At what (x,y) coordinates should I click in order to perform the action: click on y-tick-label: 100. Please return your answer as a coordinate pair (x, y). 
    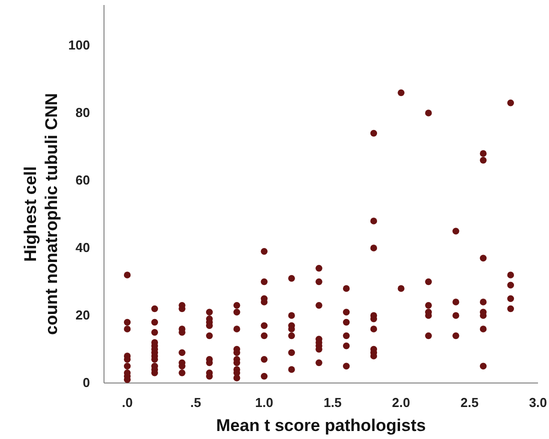
    Looking at the image, I should click on (79, 45).